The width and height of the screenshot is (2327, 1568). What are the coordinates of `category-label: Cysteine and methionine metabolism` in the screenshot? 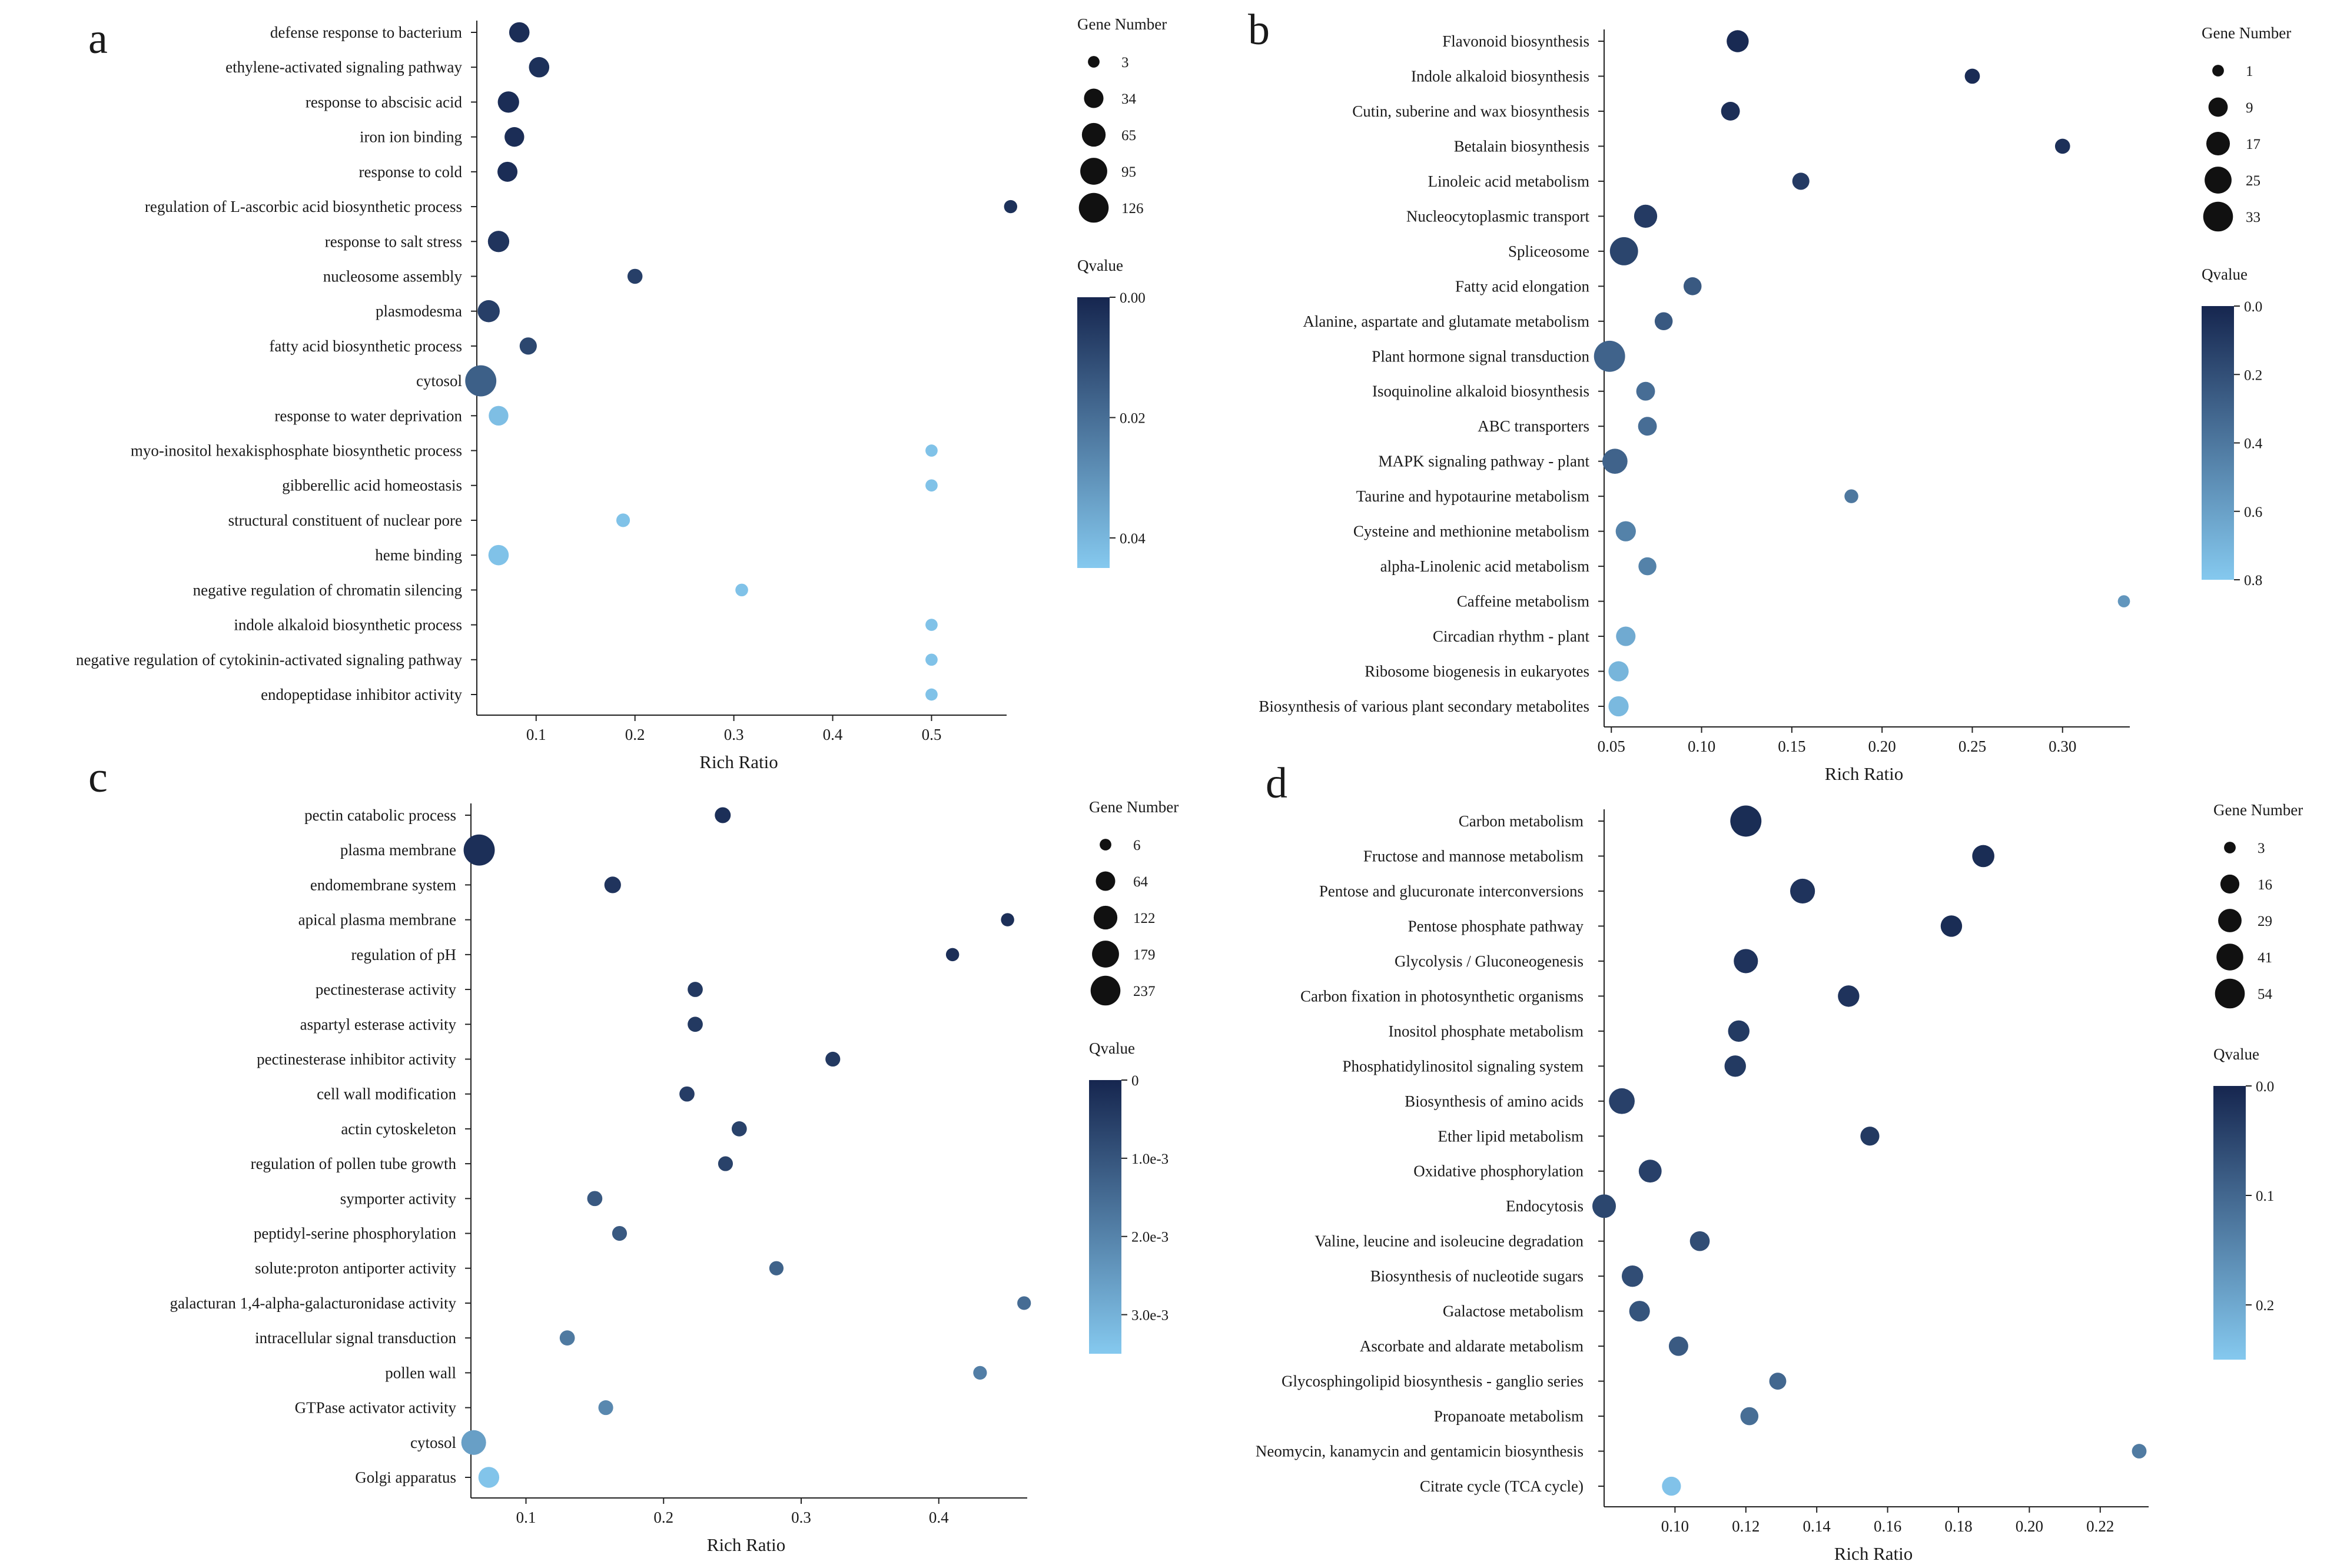 It's located at (1471, 531).